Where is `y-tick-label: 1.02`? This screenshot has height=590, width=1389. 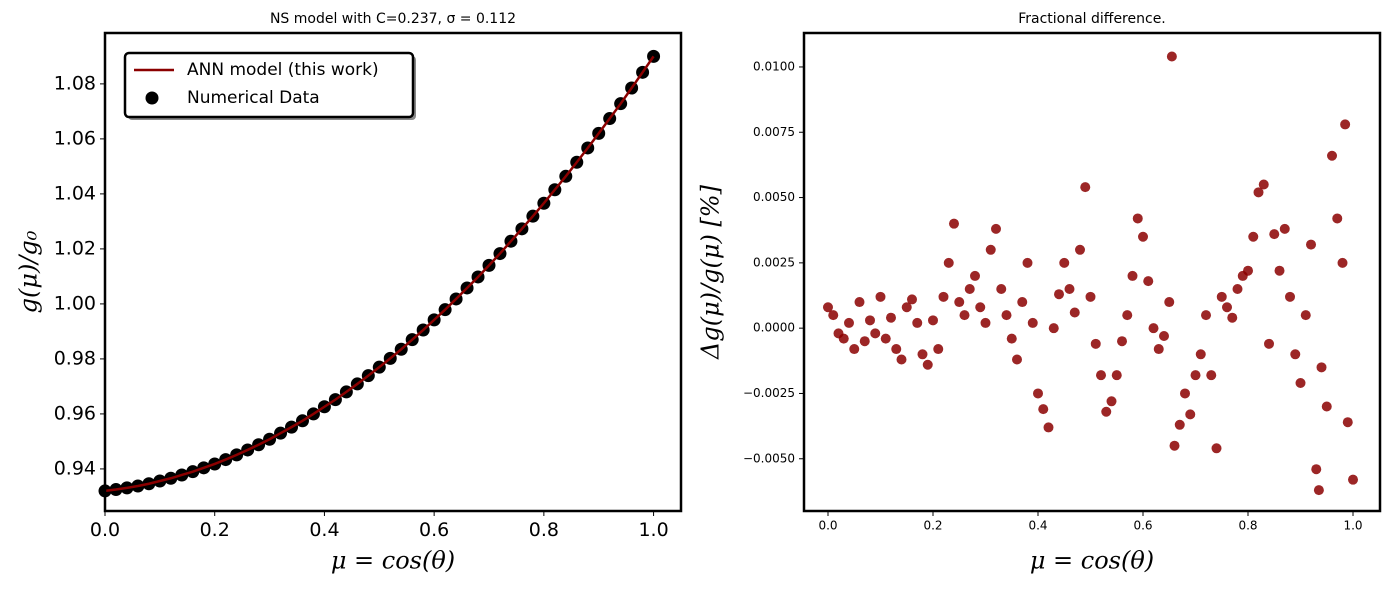
y-tick-label: 1.02 is located at coordinates (75, 248).